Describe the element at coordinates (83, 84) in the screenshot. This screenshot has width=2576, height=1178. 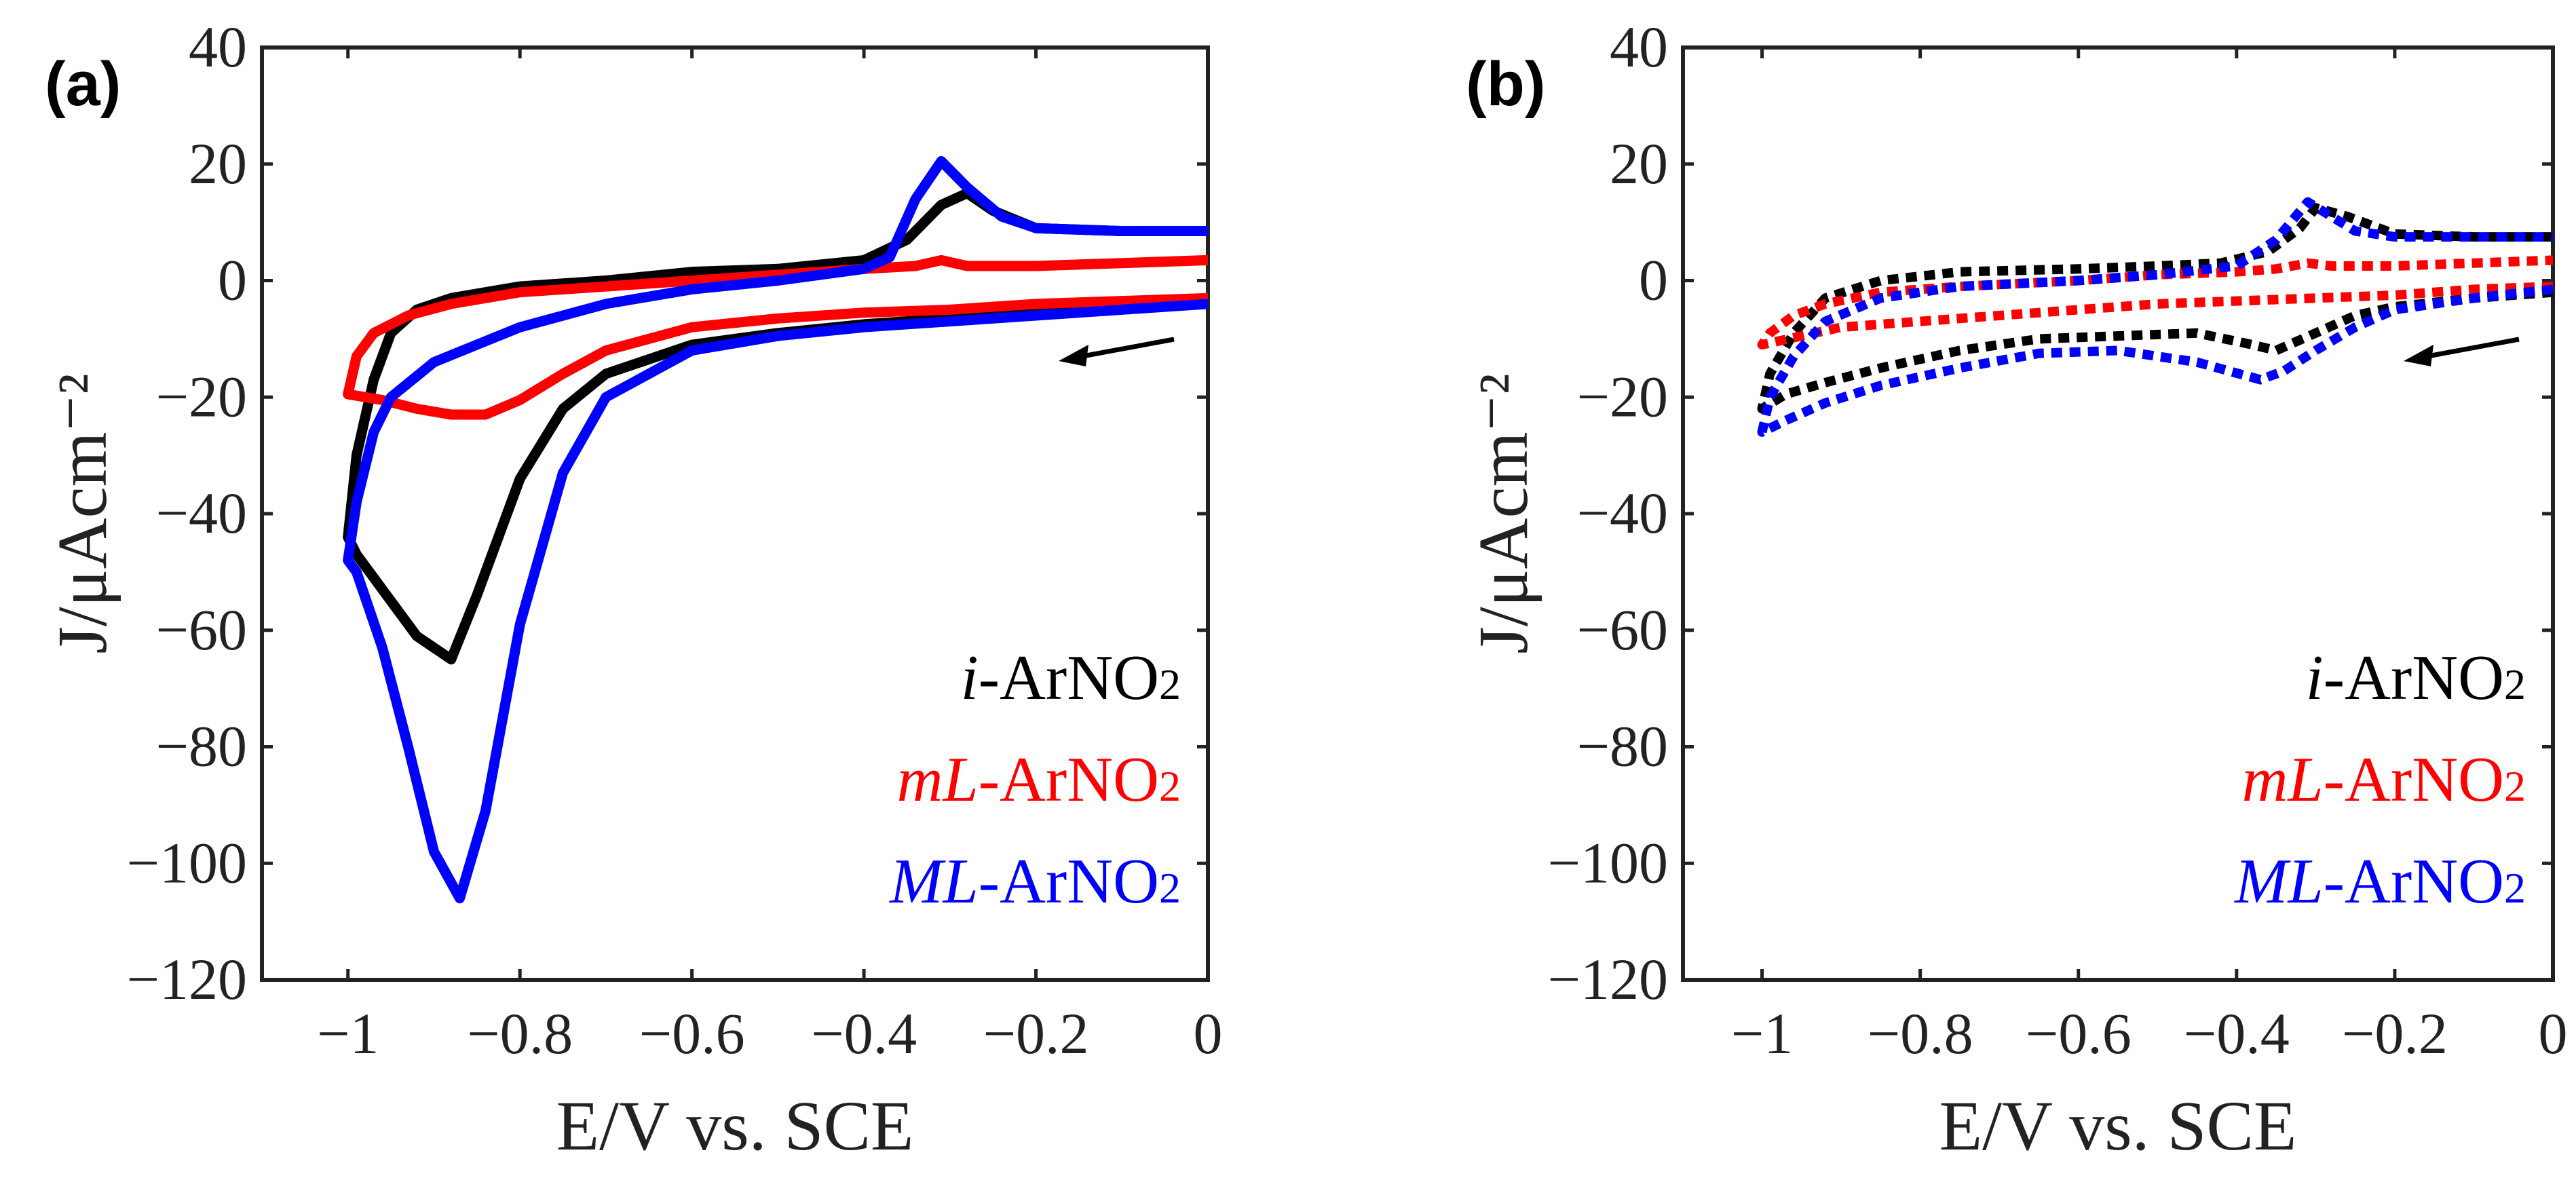
I see `panel-label: (a)` at that location.